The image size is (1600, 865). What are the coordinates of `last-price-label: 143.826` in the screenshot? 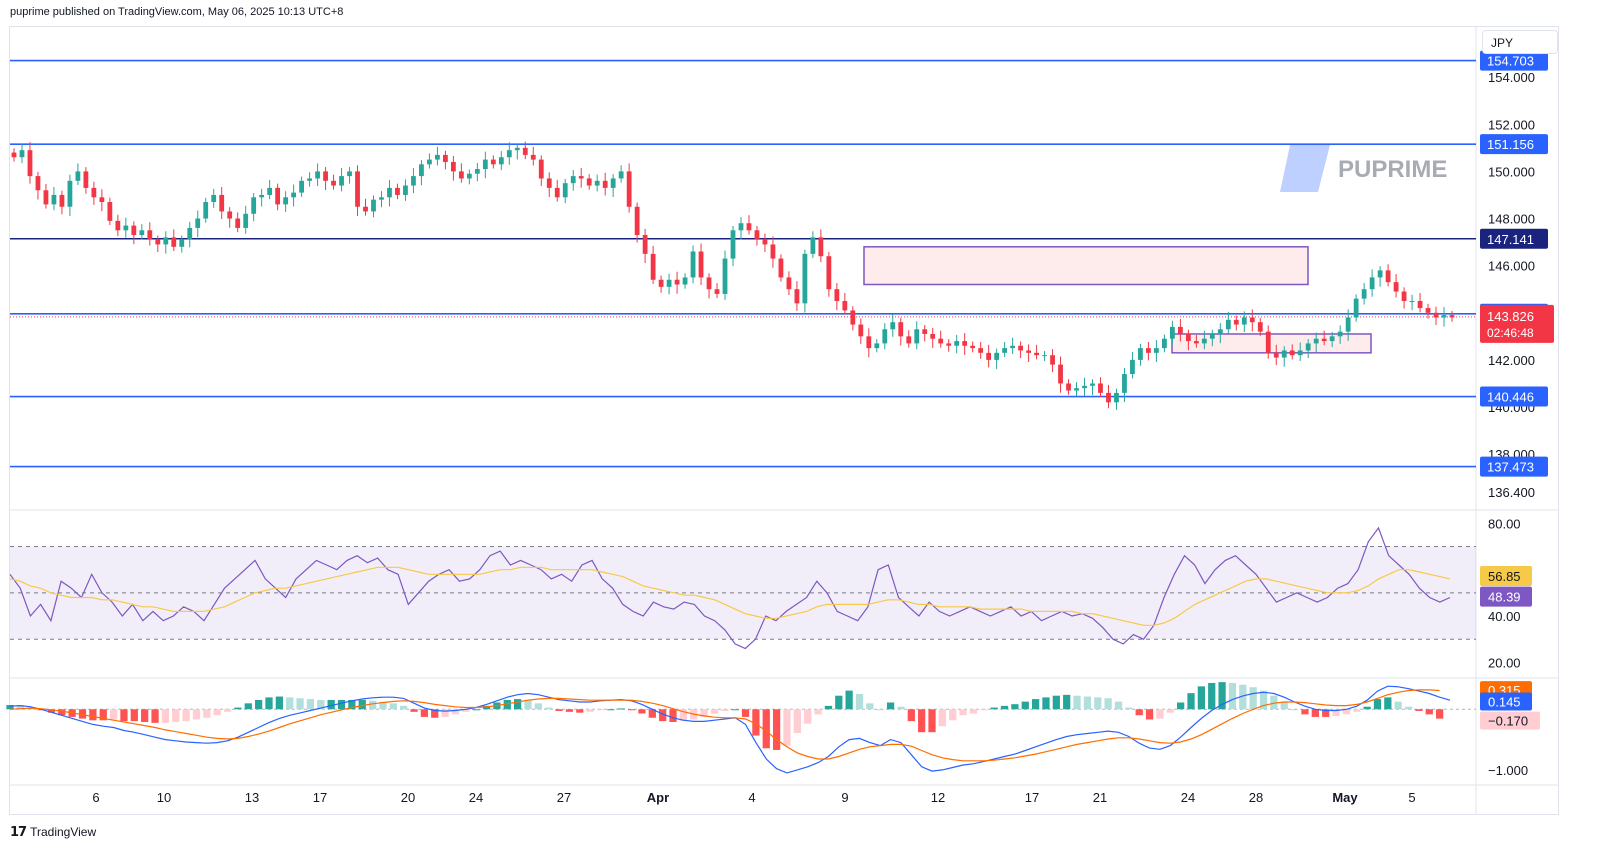 It's located at (1510, 316).